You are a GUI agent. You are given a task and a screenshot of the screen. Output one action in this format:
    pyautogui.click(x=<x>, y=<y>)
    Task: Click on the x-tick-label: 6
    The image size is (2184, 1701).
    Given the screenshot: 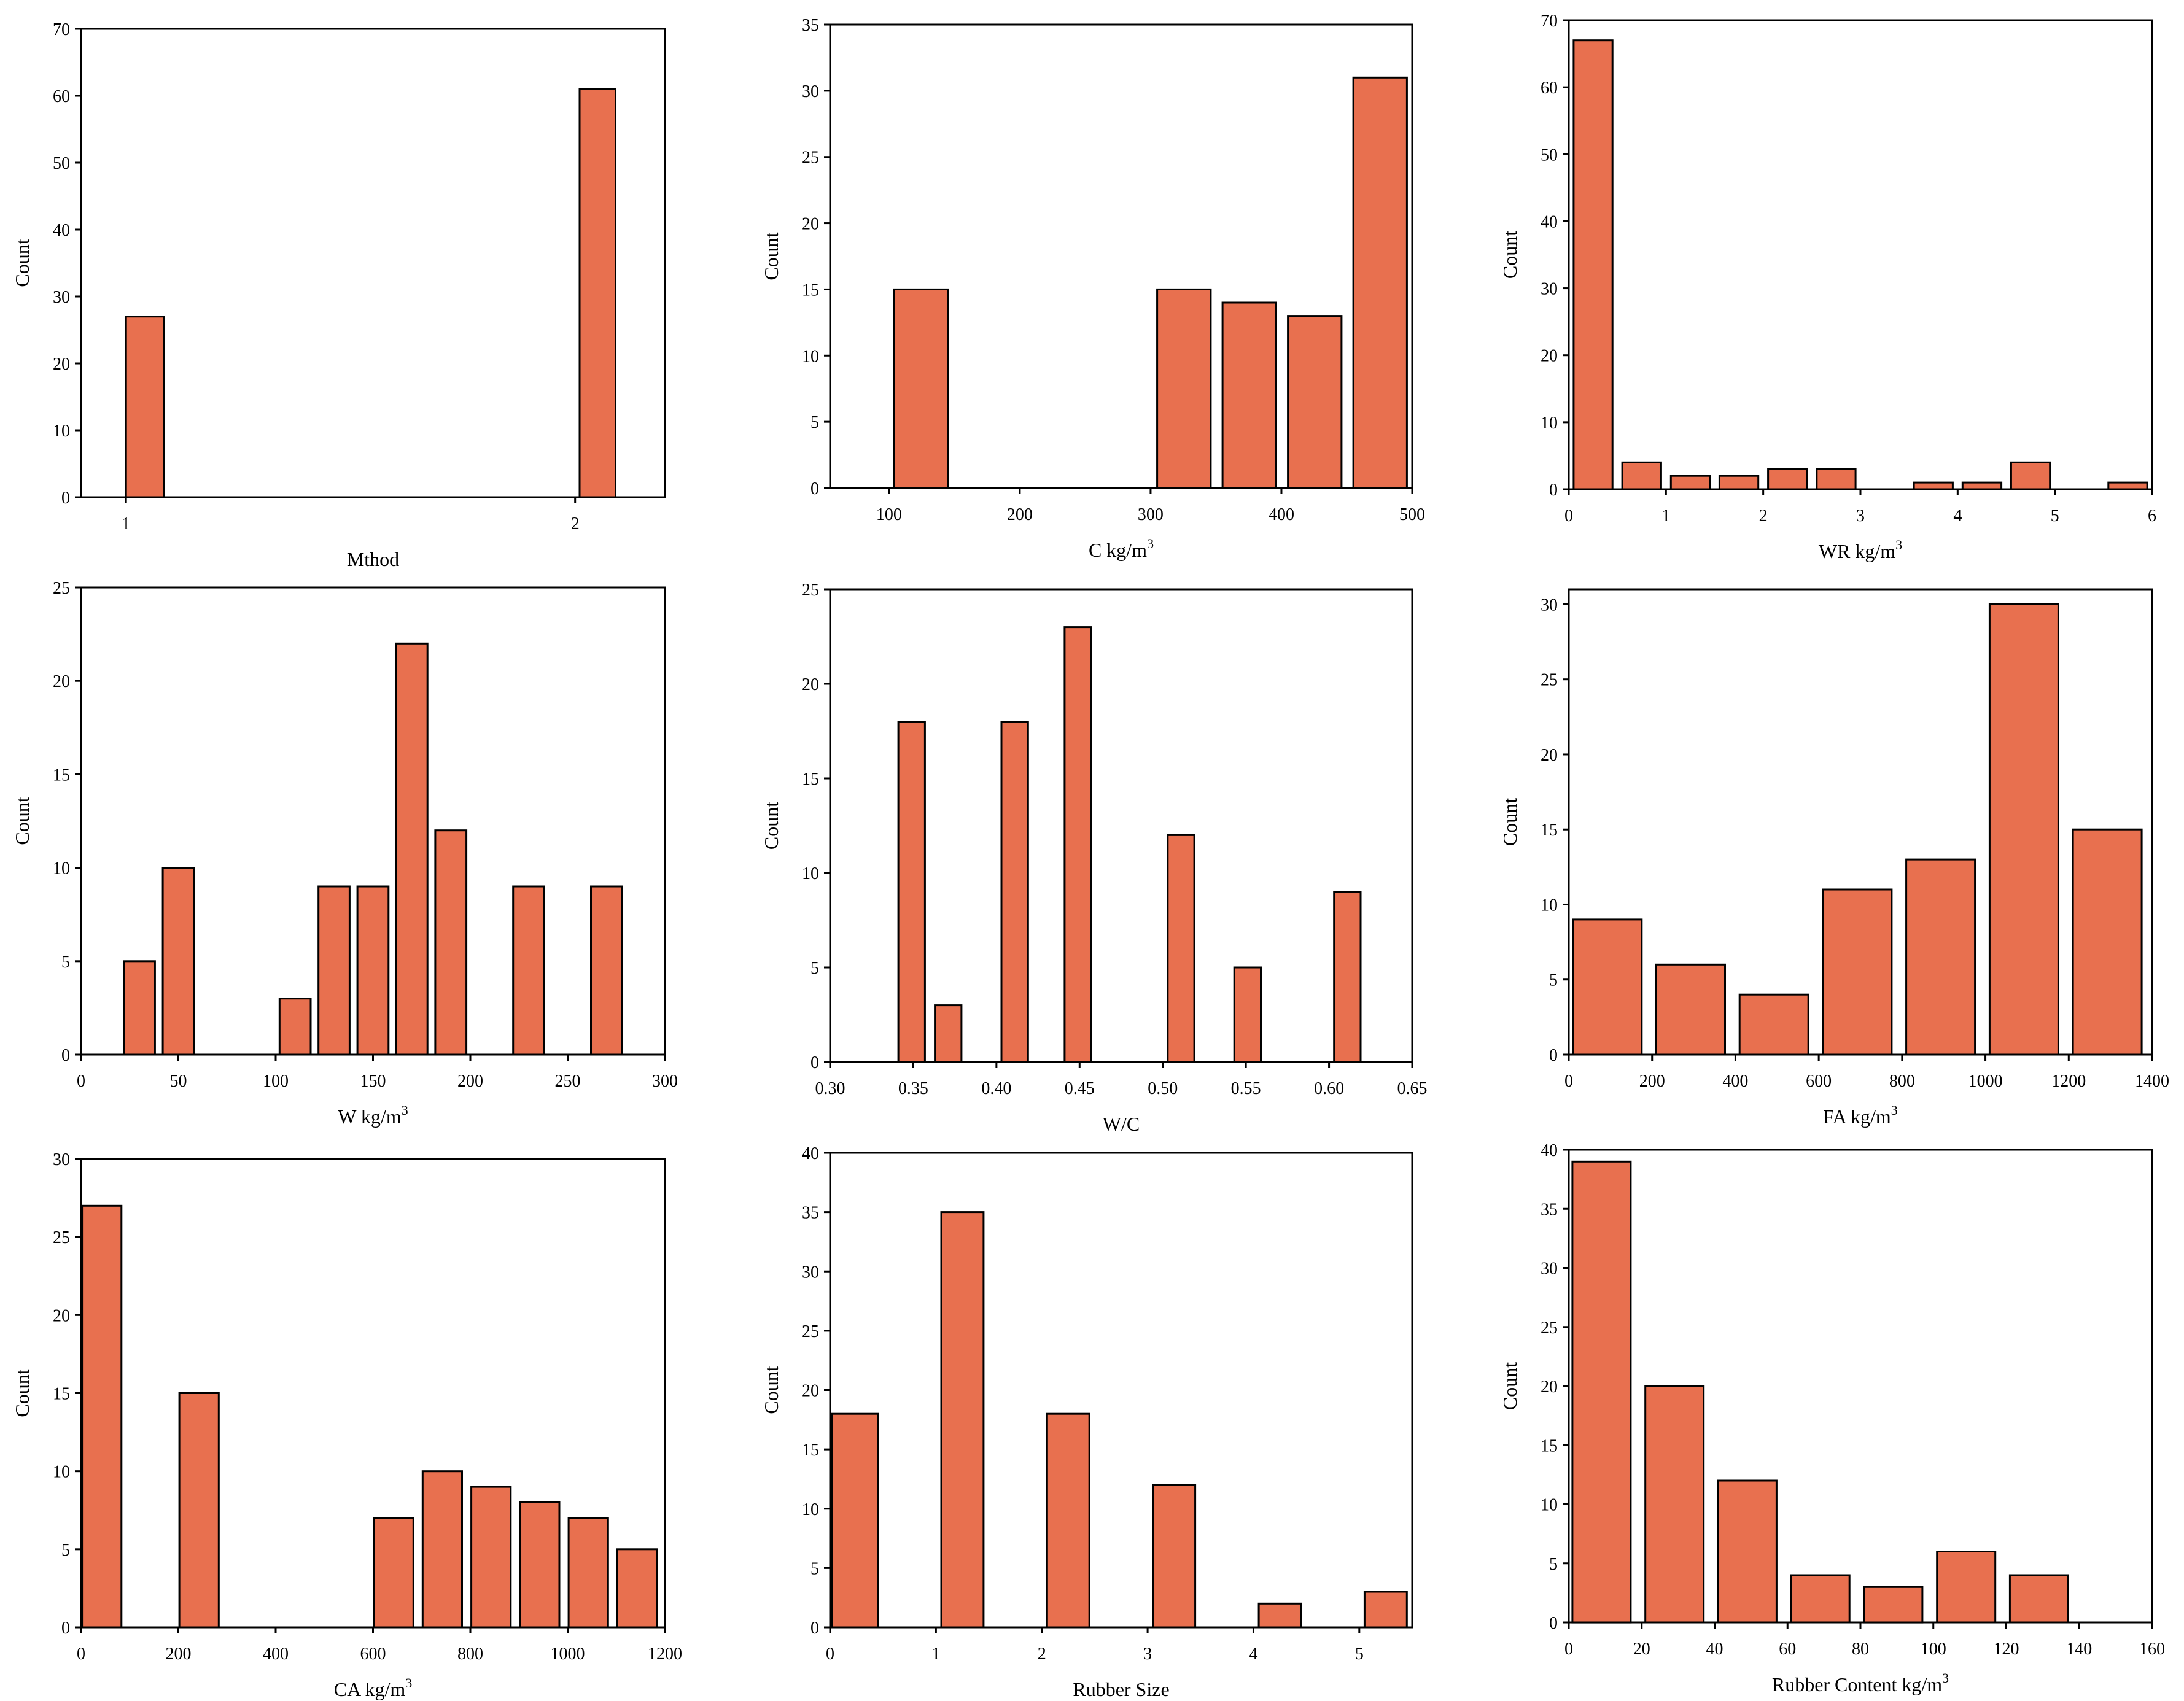 What is the action you would take?
    pyautogui.click(x=2152, y=515)
    